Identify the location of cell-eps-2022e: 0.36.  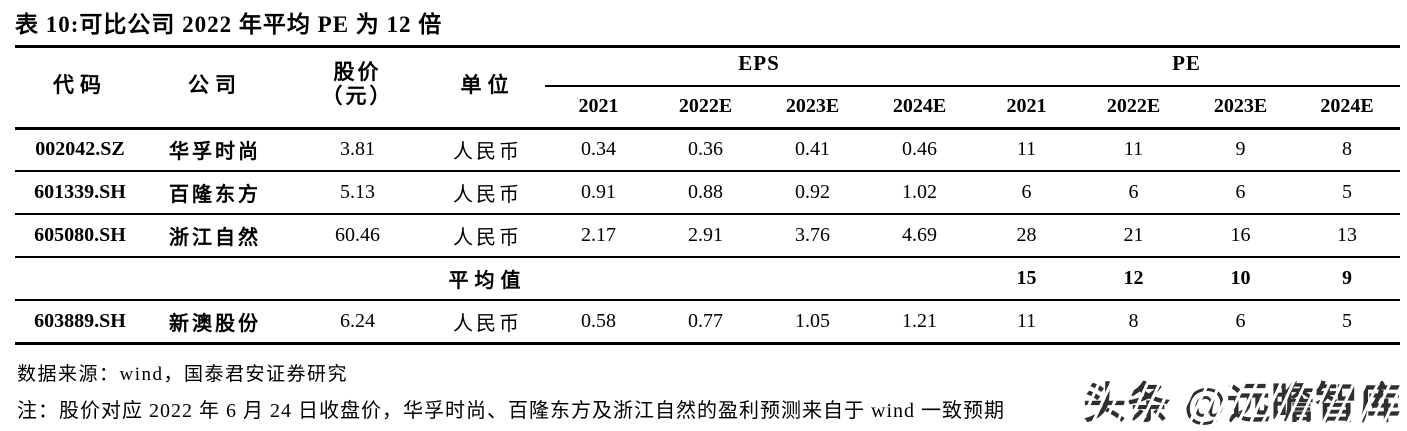
(705, 150).